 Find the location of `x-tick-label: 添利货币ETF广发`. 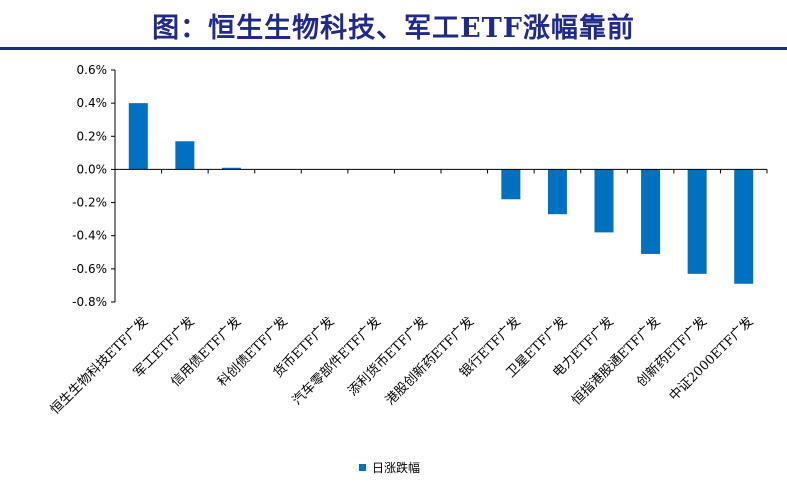

x-tick-label: 添利货币ETF广发 is located at coordinates (388, 357).